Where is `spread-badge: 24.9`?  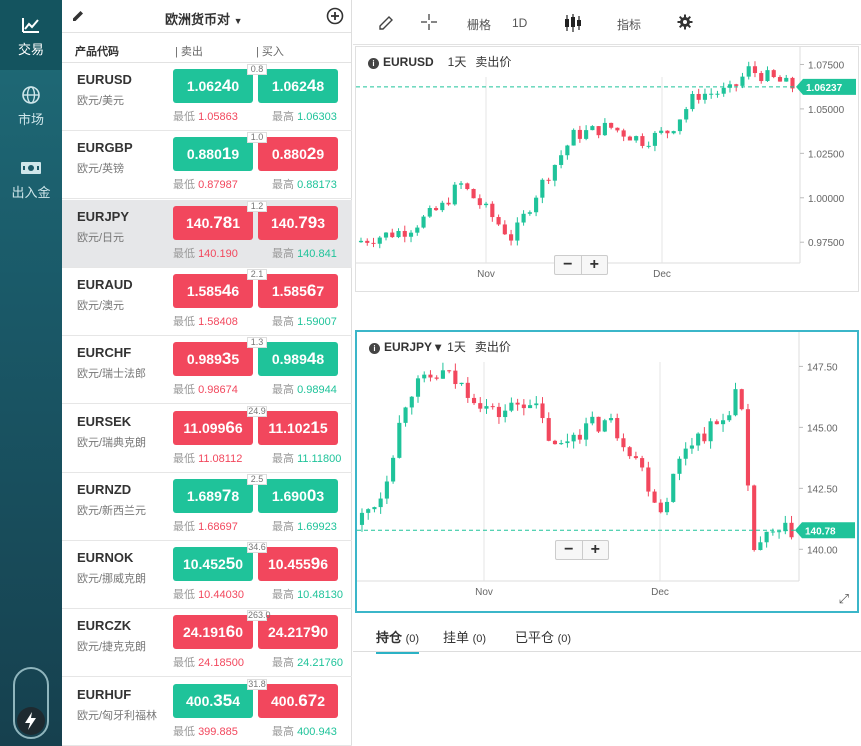
spread-badge: 24.9 is located at coordinates (257, 411).